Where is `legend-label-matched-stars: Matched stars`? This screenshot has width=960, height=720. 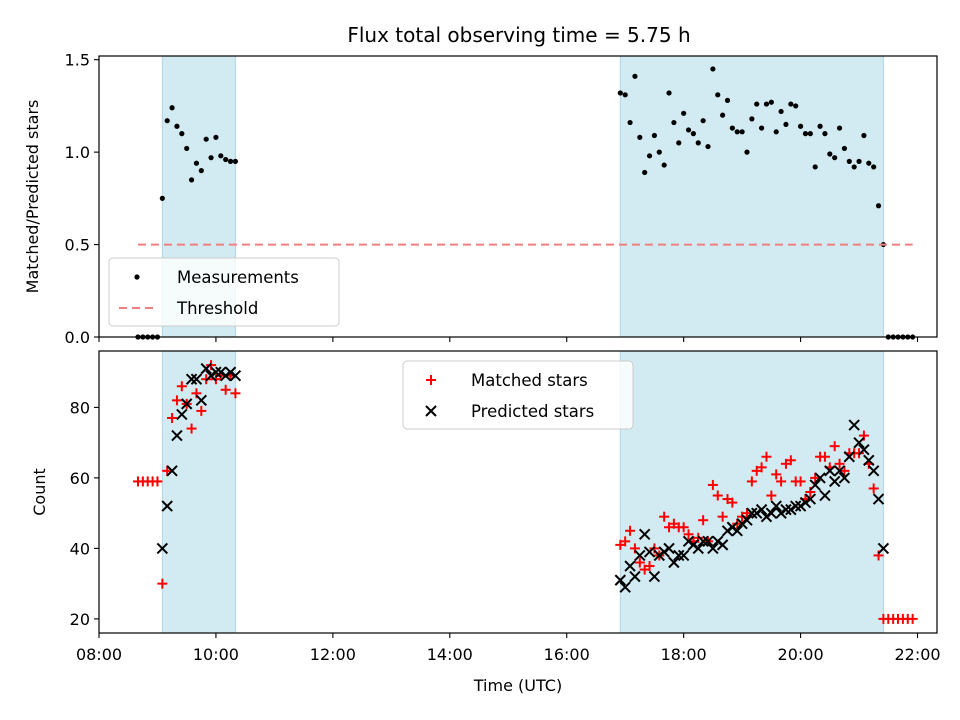 legend-label-matched-stars: Matched stars is located at coordinates (529, 380).